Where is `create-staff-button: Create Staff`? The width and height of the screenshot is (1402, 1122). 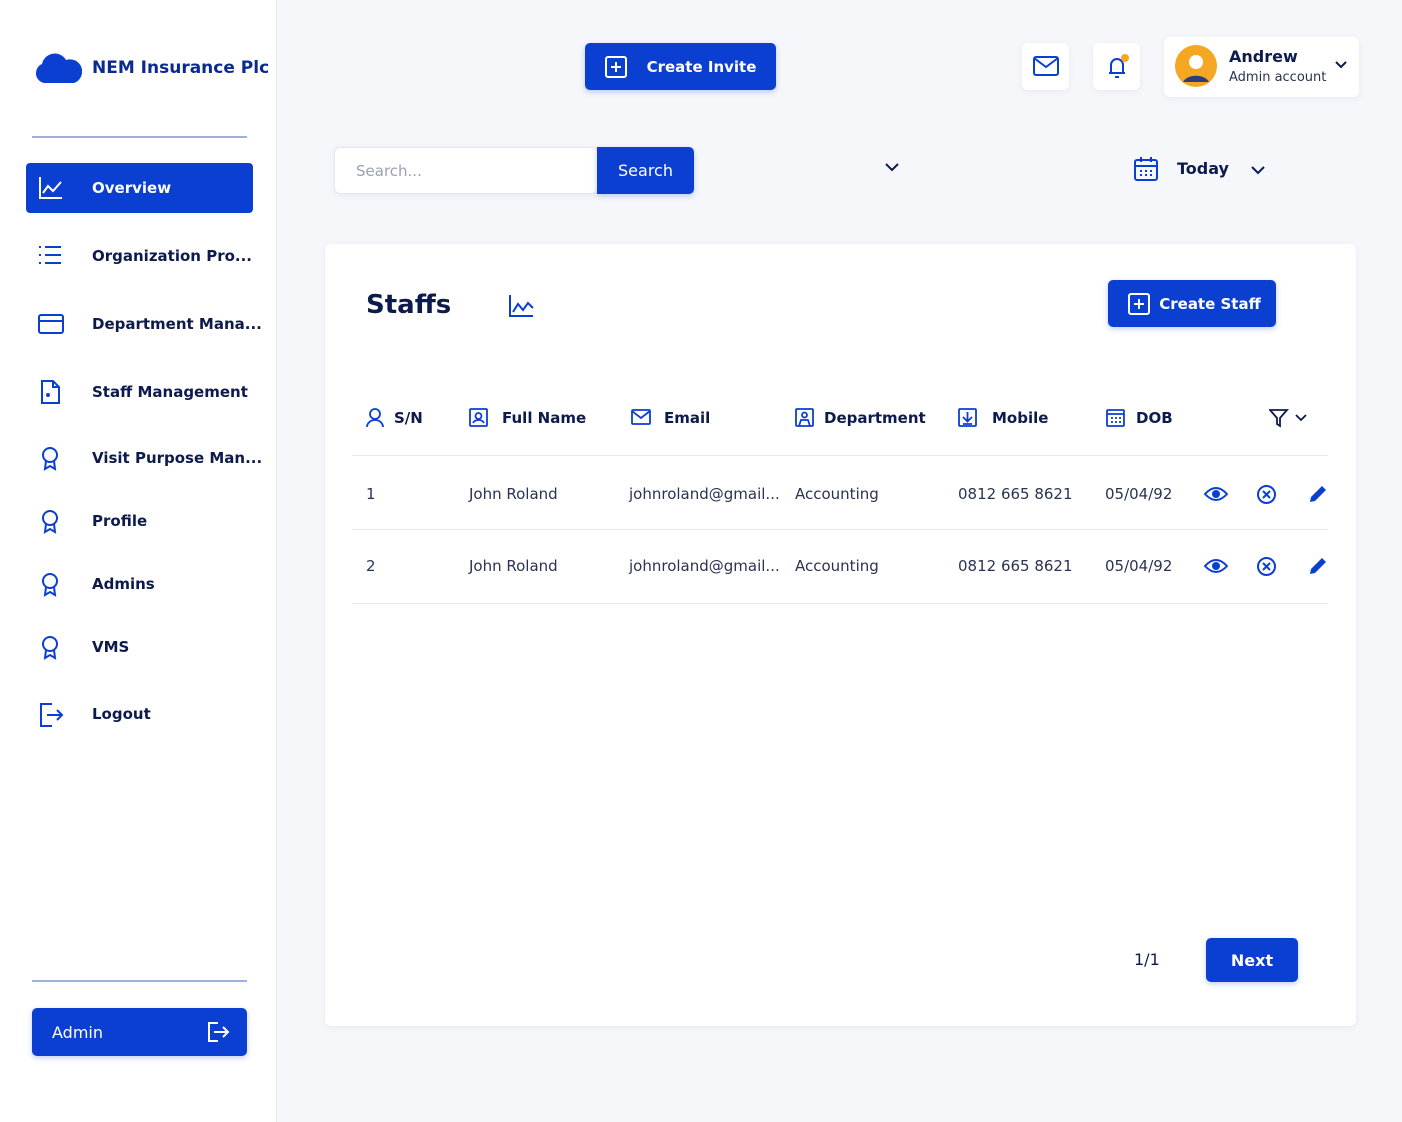
create-staff-button: Create Staff is located at coordinates (1192, 303).